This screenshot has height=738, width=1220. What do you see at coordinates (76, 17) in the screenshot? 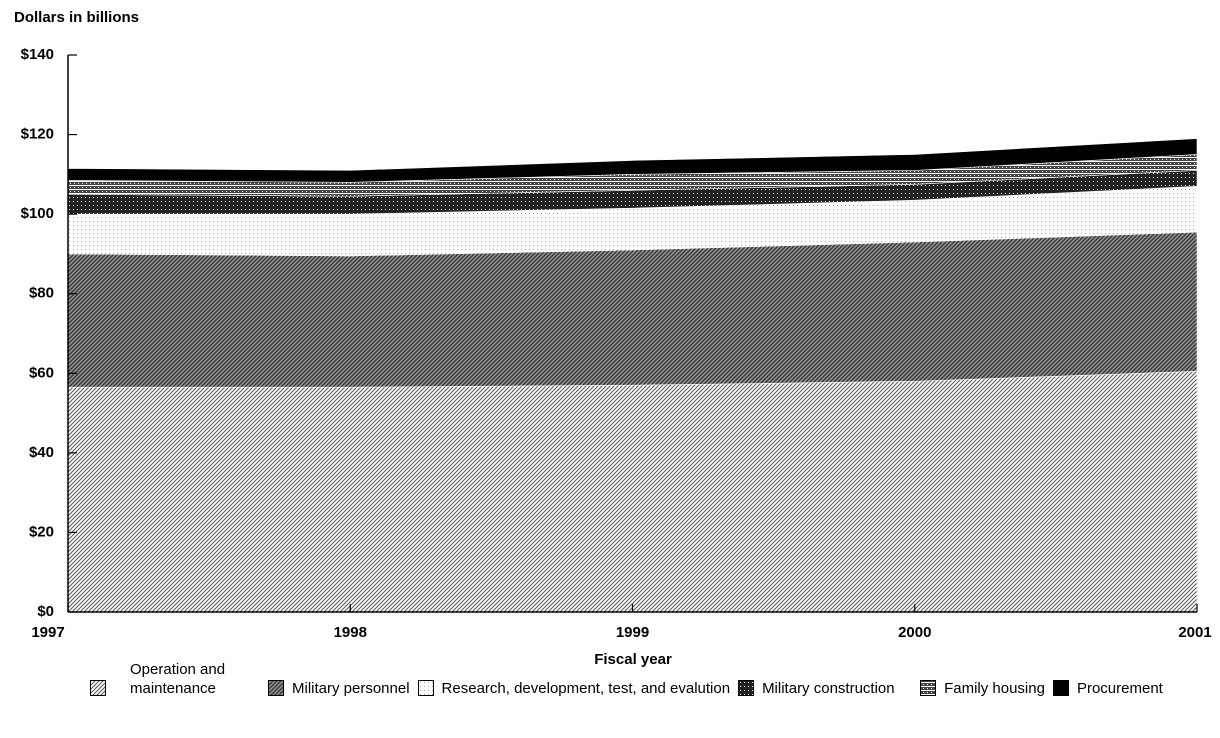
I see `y-axis-label: Dollars in billions` at bounding box center [76, 17].